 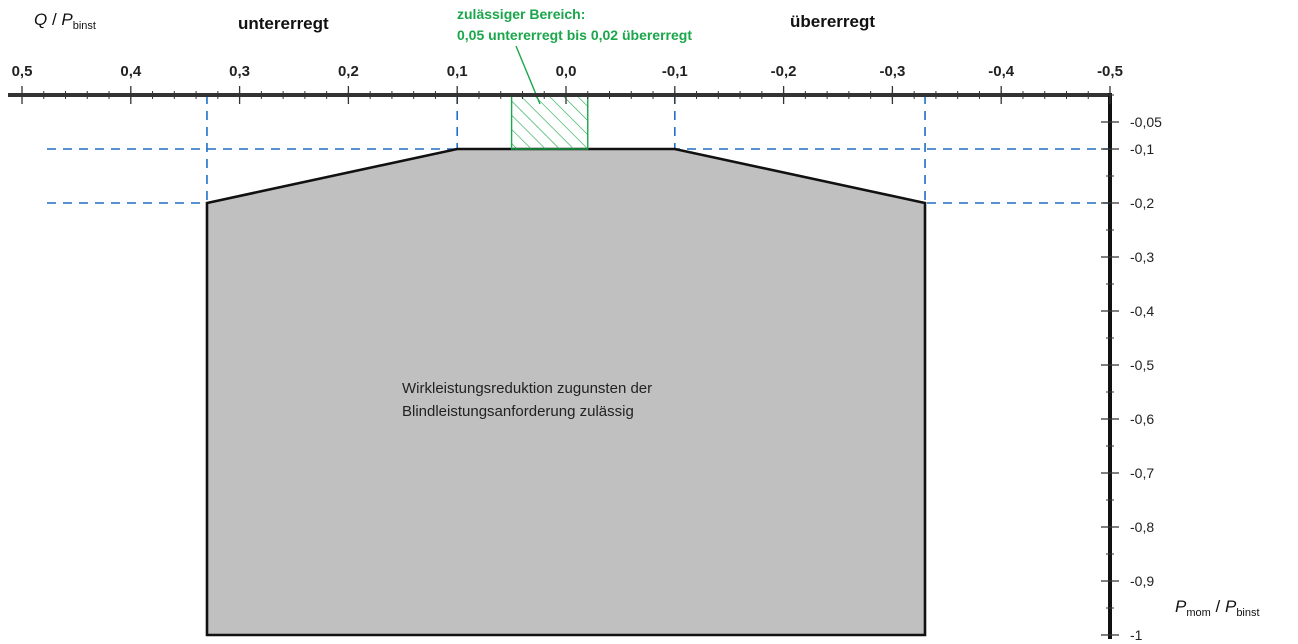 What do you see at coordinates (22, 71) in the screenshot?
I see `x-tick-label: 0,5` at bounding box center [22, 71].